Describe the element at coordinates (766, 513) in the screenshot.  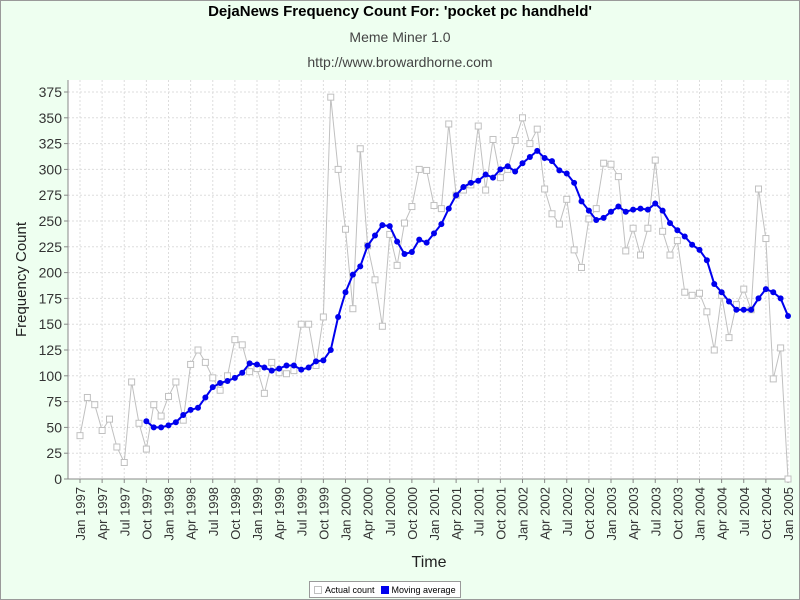
I see `x-tick-label: Oct 2004` at that location.